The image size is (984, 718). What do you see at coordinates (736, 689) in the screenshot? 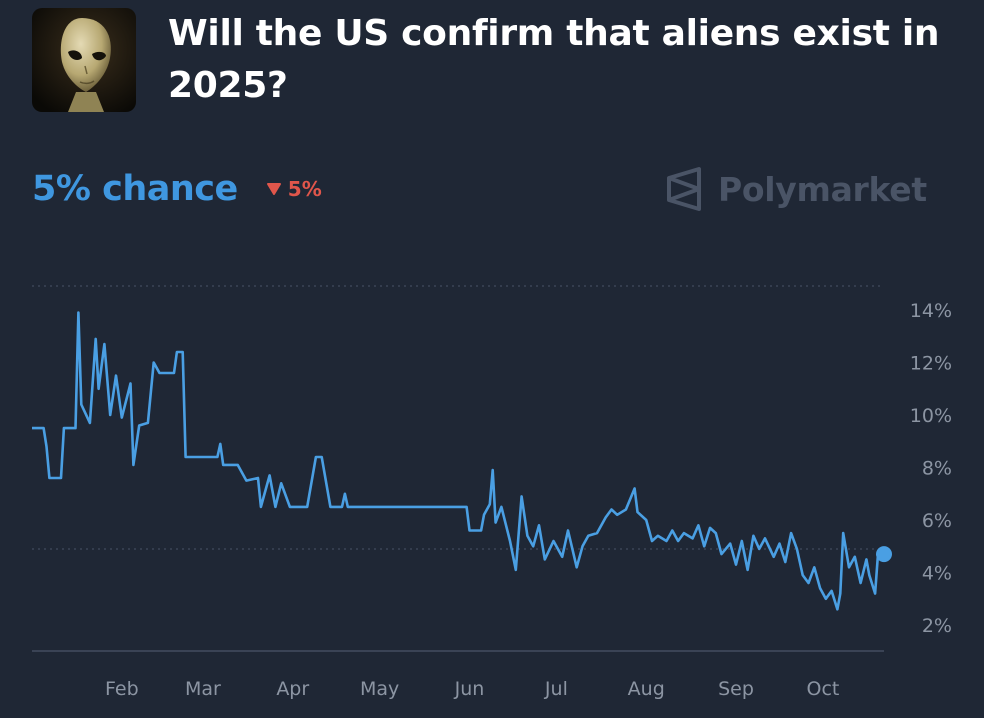
I see `x-tick-label: Sep` at bounding box center [736, 689].